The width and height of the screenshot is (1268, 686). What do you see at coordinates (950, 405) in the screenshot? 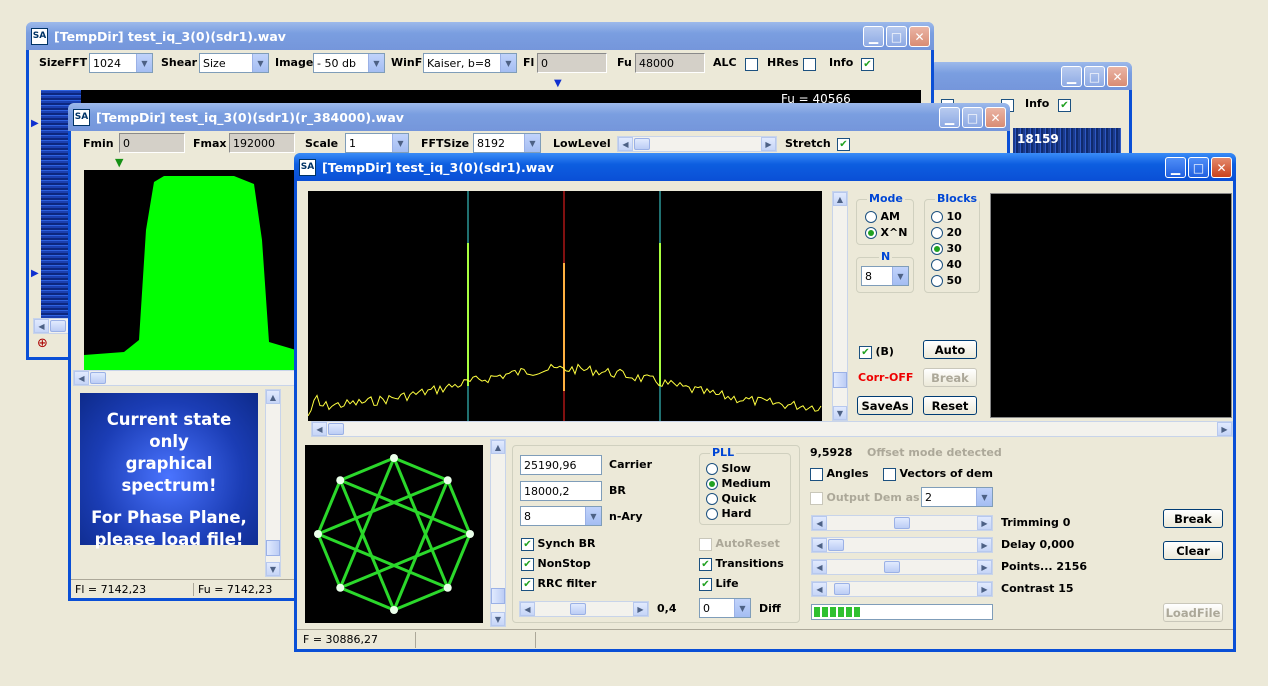
I see `reset-button: Reset` at bounding box center [950, 405].